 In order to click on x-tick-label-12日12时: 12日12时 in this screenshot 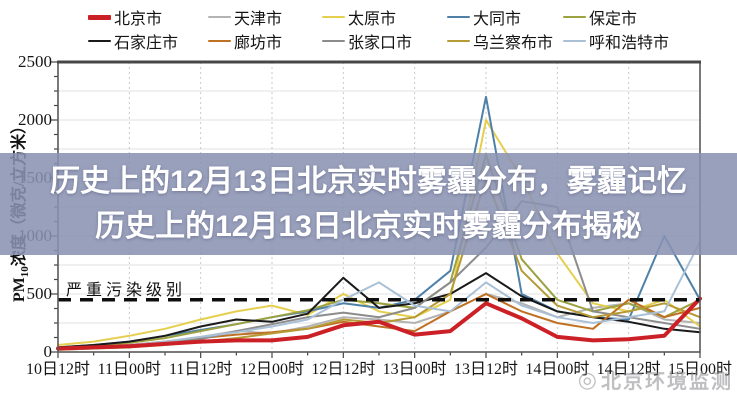, I will do `click(343, 369)`.